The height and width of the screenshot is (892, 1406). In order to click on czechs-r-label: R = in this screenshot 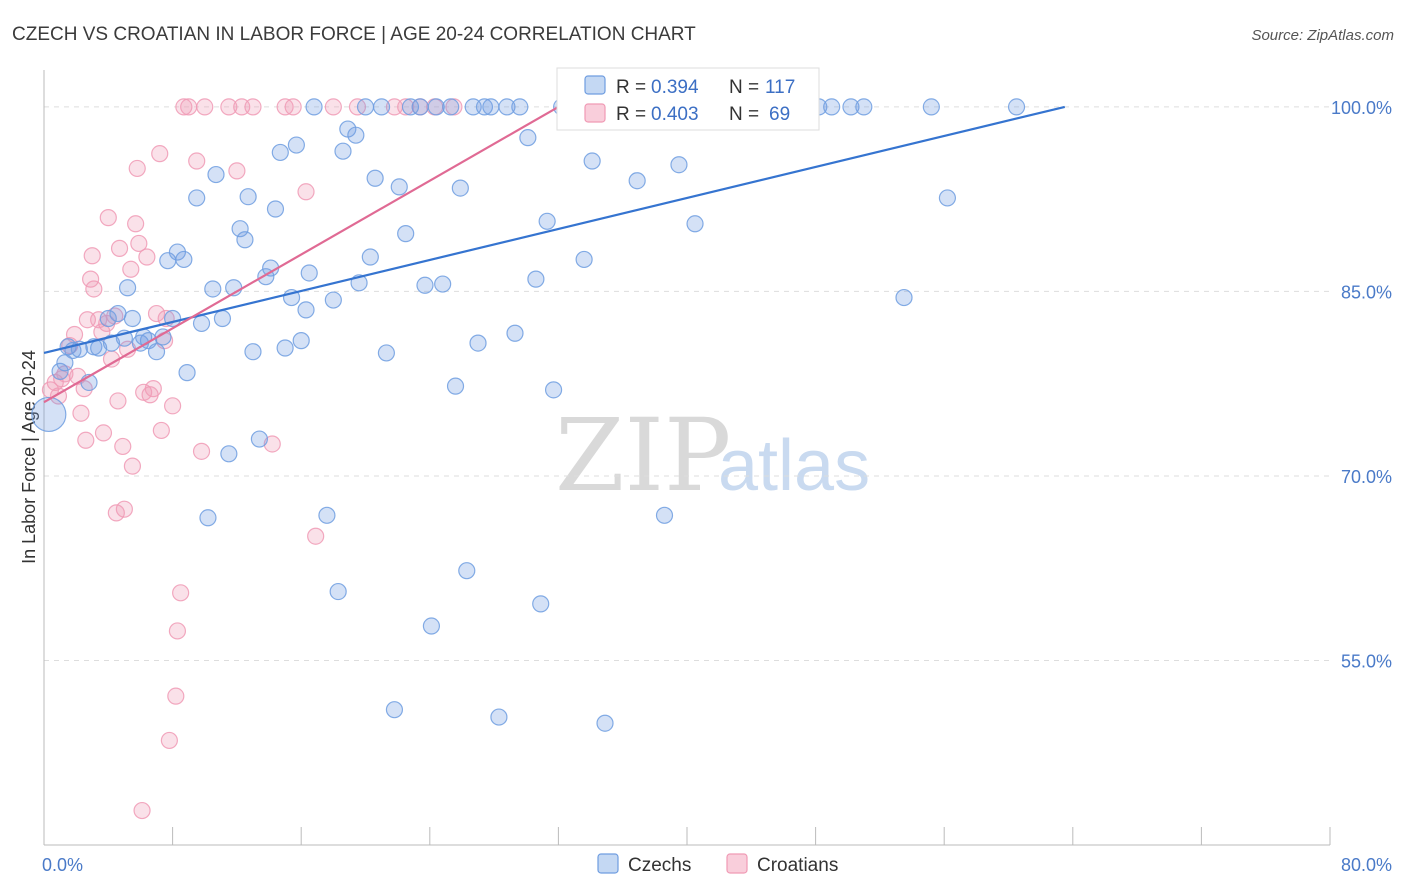, I will do `click(631, 87)`.